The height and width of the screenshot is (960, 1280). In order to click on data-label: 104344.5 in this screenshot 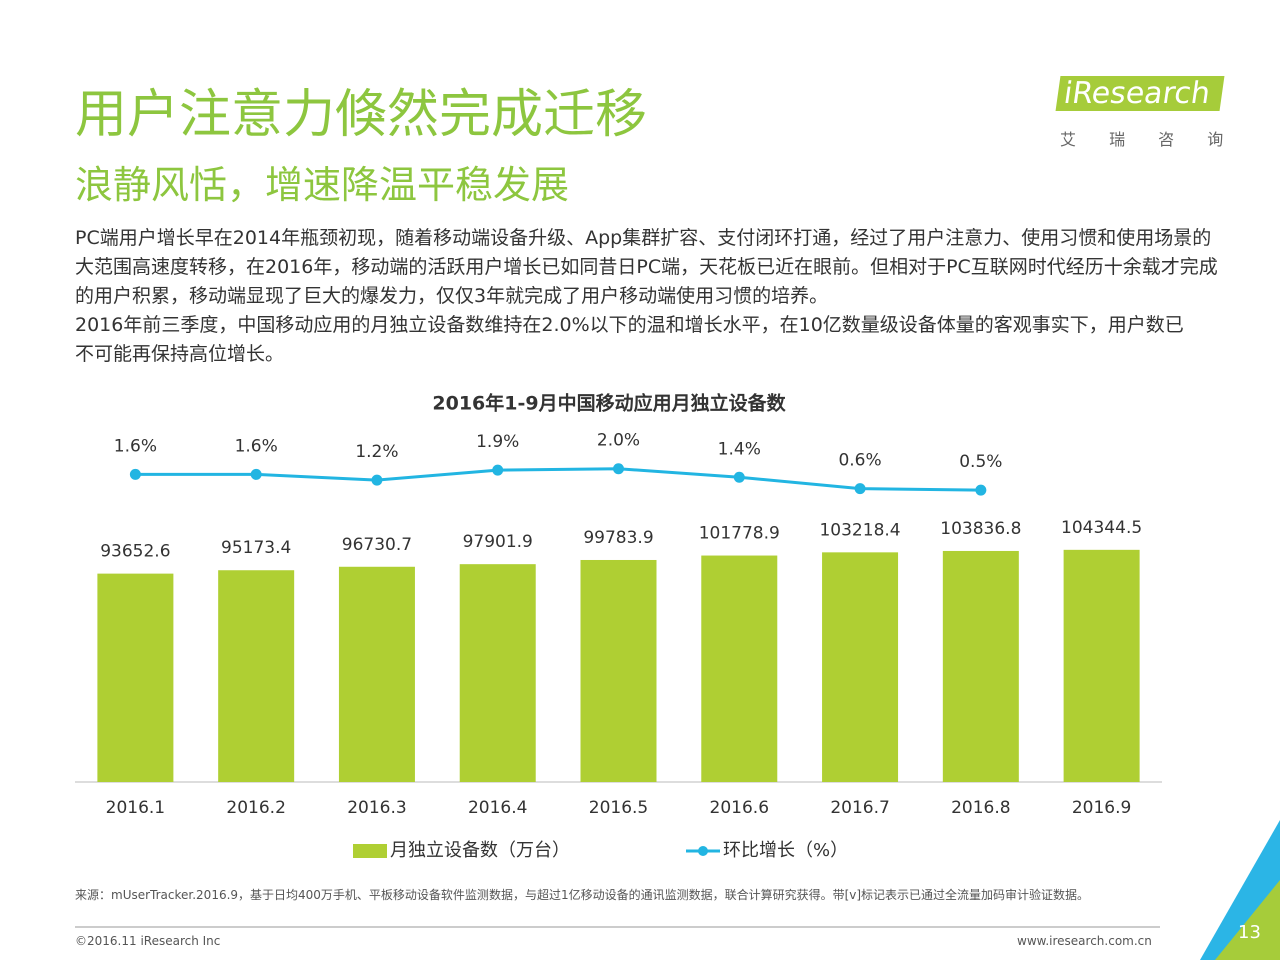, I will do `click(1101, 528)`.